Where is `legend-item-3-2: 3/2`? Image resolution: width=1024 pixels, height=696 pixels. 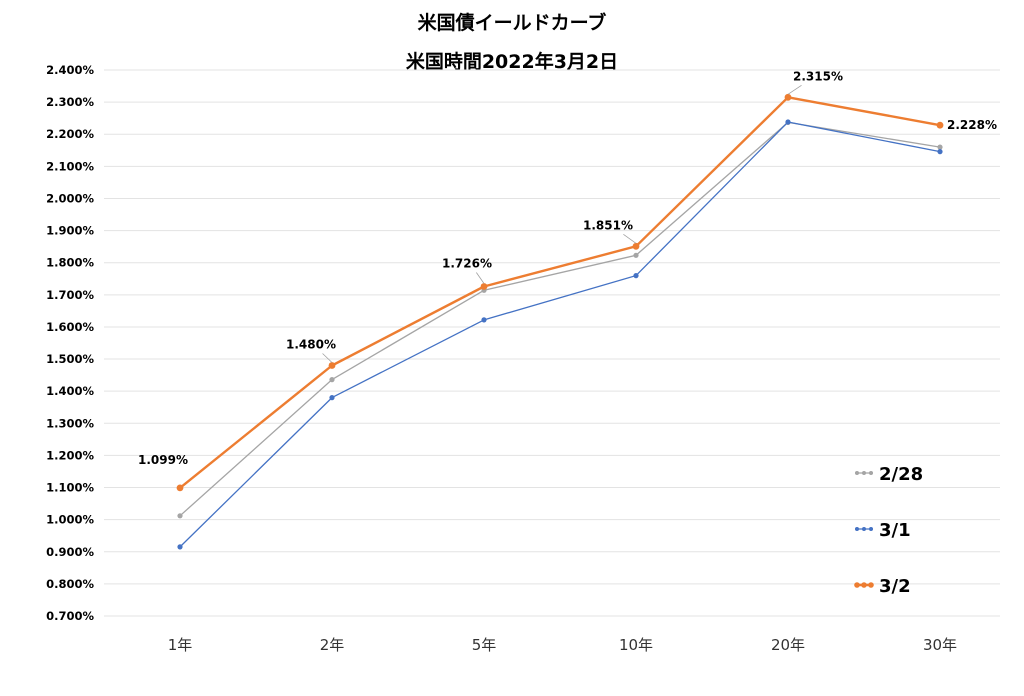 legend-item-3-2: 3/2 is located at coordinates (882, 586).